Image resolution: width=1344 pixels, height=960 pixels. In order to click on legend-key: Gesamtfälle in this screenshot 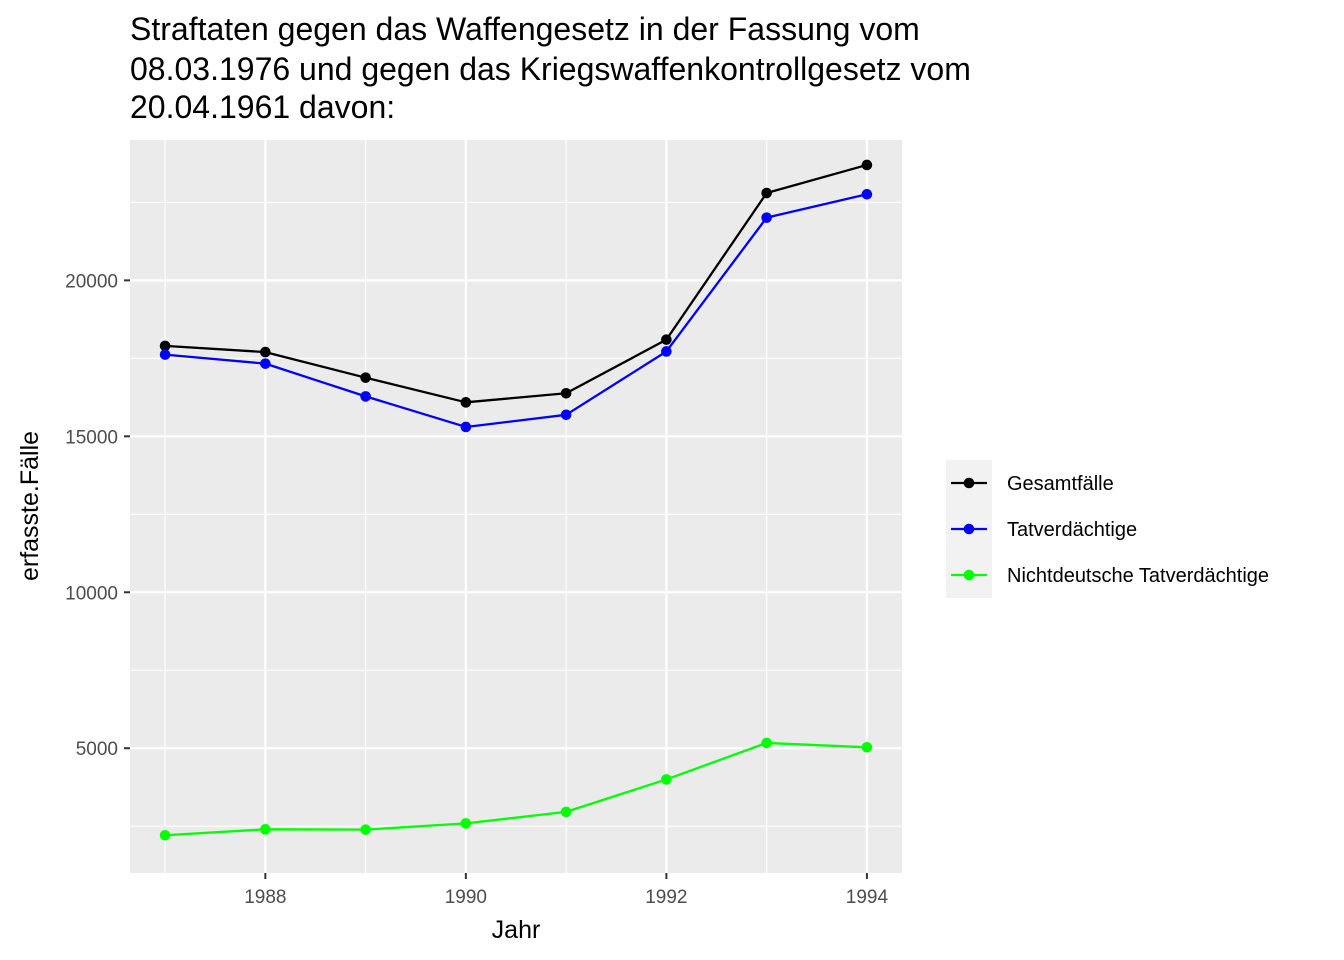, I will do `click(1032, 484)`.